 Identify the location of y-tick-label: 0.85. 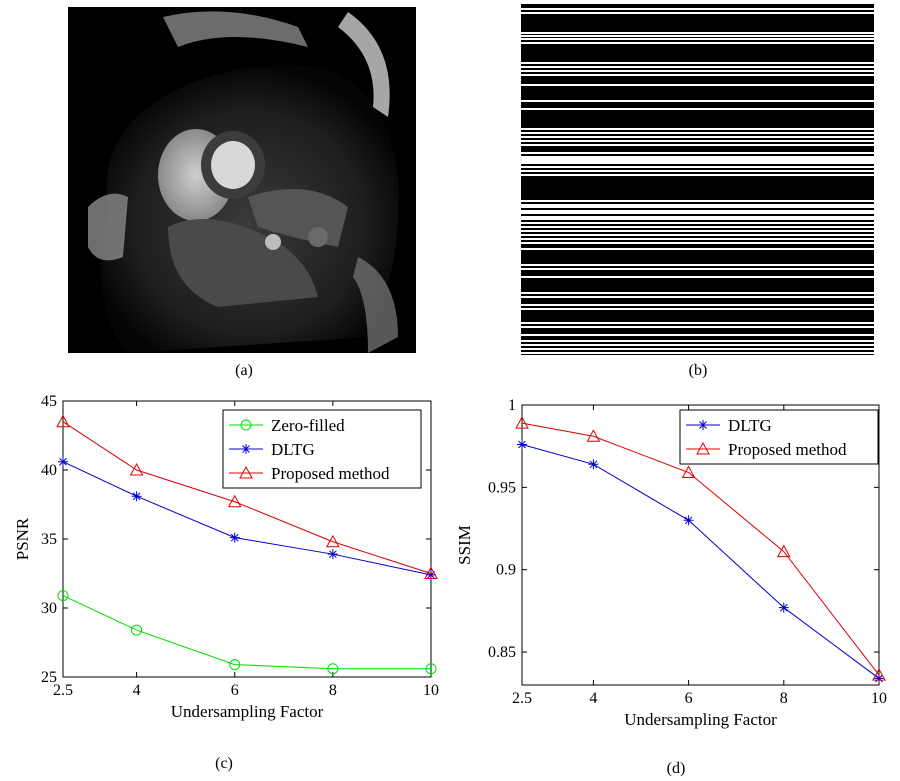
(502, 652).